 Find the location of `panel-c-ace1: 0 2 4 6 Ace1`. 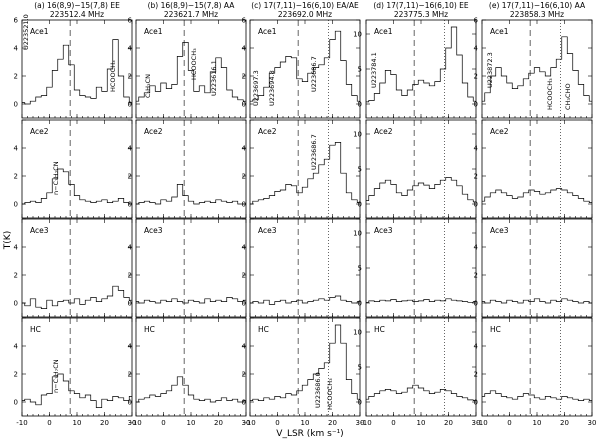

panel-c-ace1: 0 2 4 6 Ace1 is located at coordinates (301, 68).